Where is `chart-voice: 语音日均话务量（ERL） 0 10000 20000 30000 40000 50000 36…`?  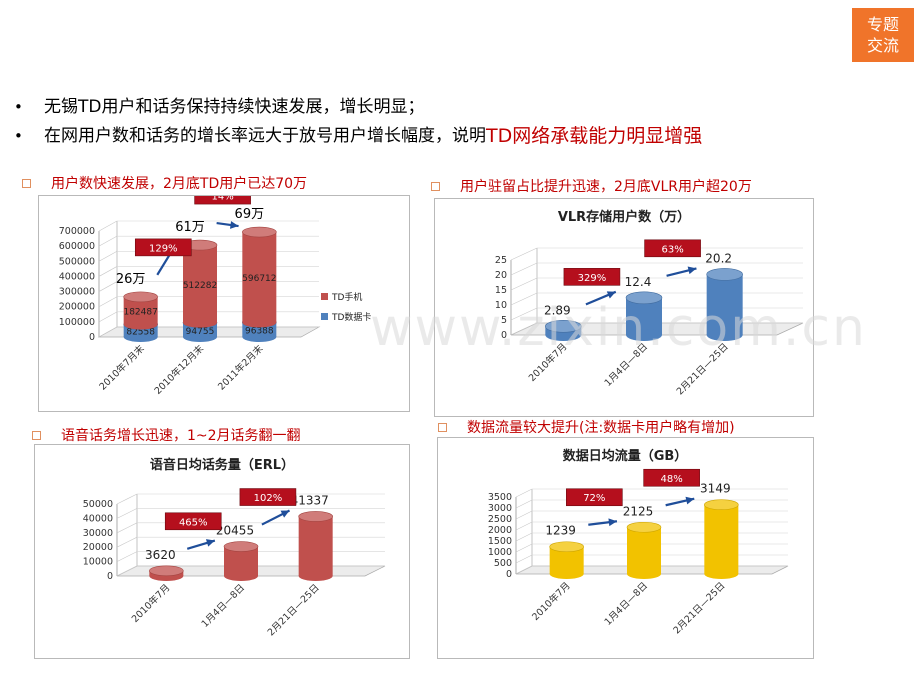 chart-voice: 语音日均话务量（ERL） 0 10000 20000 30000 40000 50000 36… is located at coordinates (234, 547).